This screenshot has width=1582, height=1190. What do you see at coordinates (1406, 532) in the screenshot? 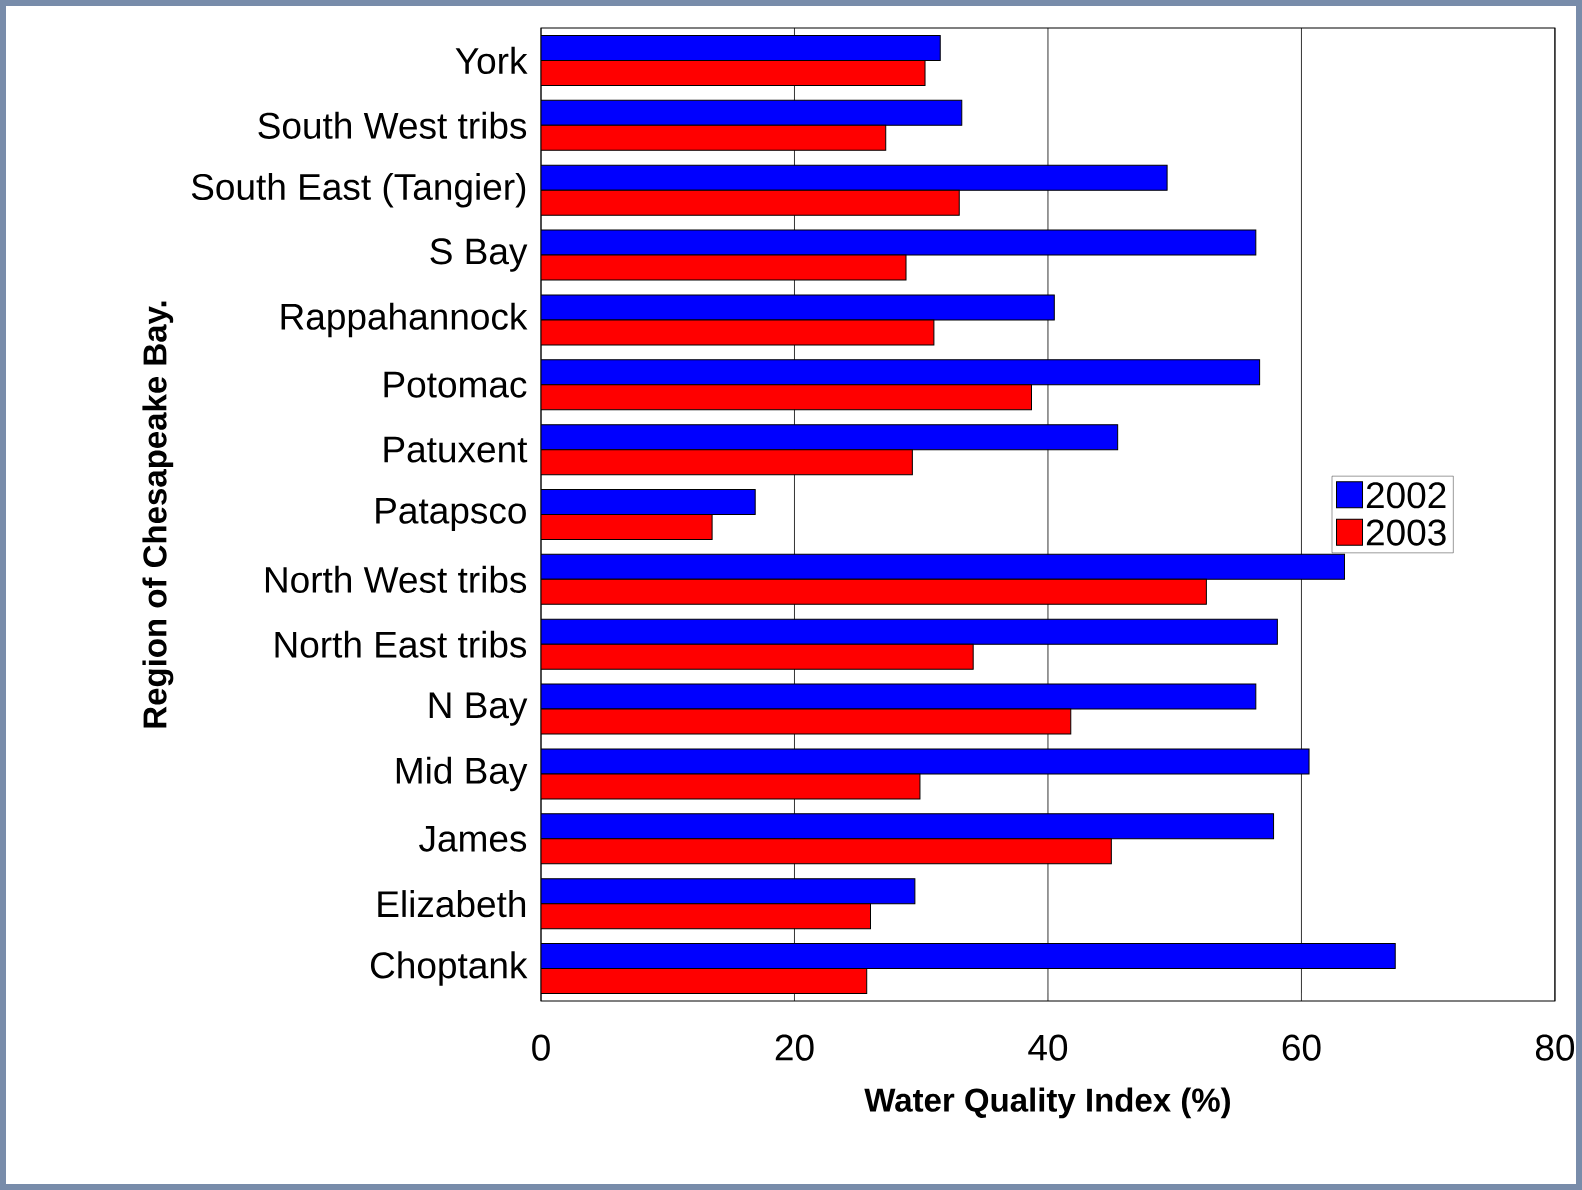
I see `legend-label: 2003` at bounding box center [1406, 532].